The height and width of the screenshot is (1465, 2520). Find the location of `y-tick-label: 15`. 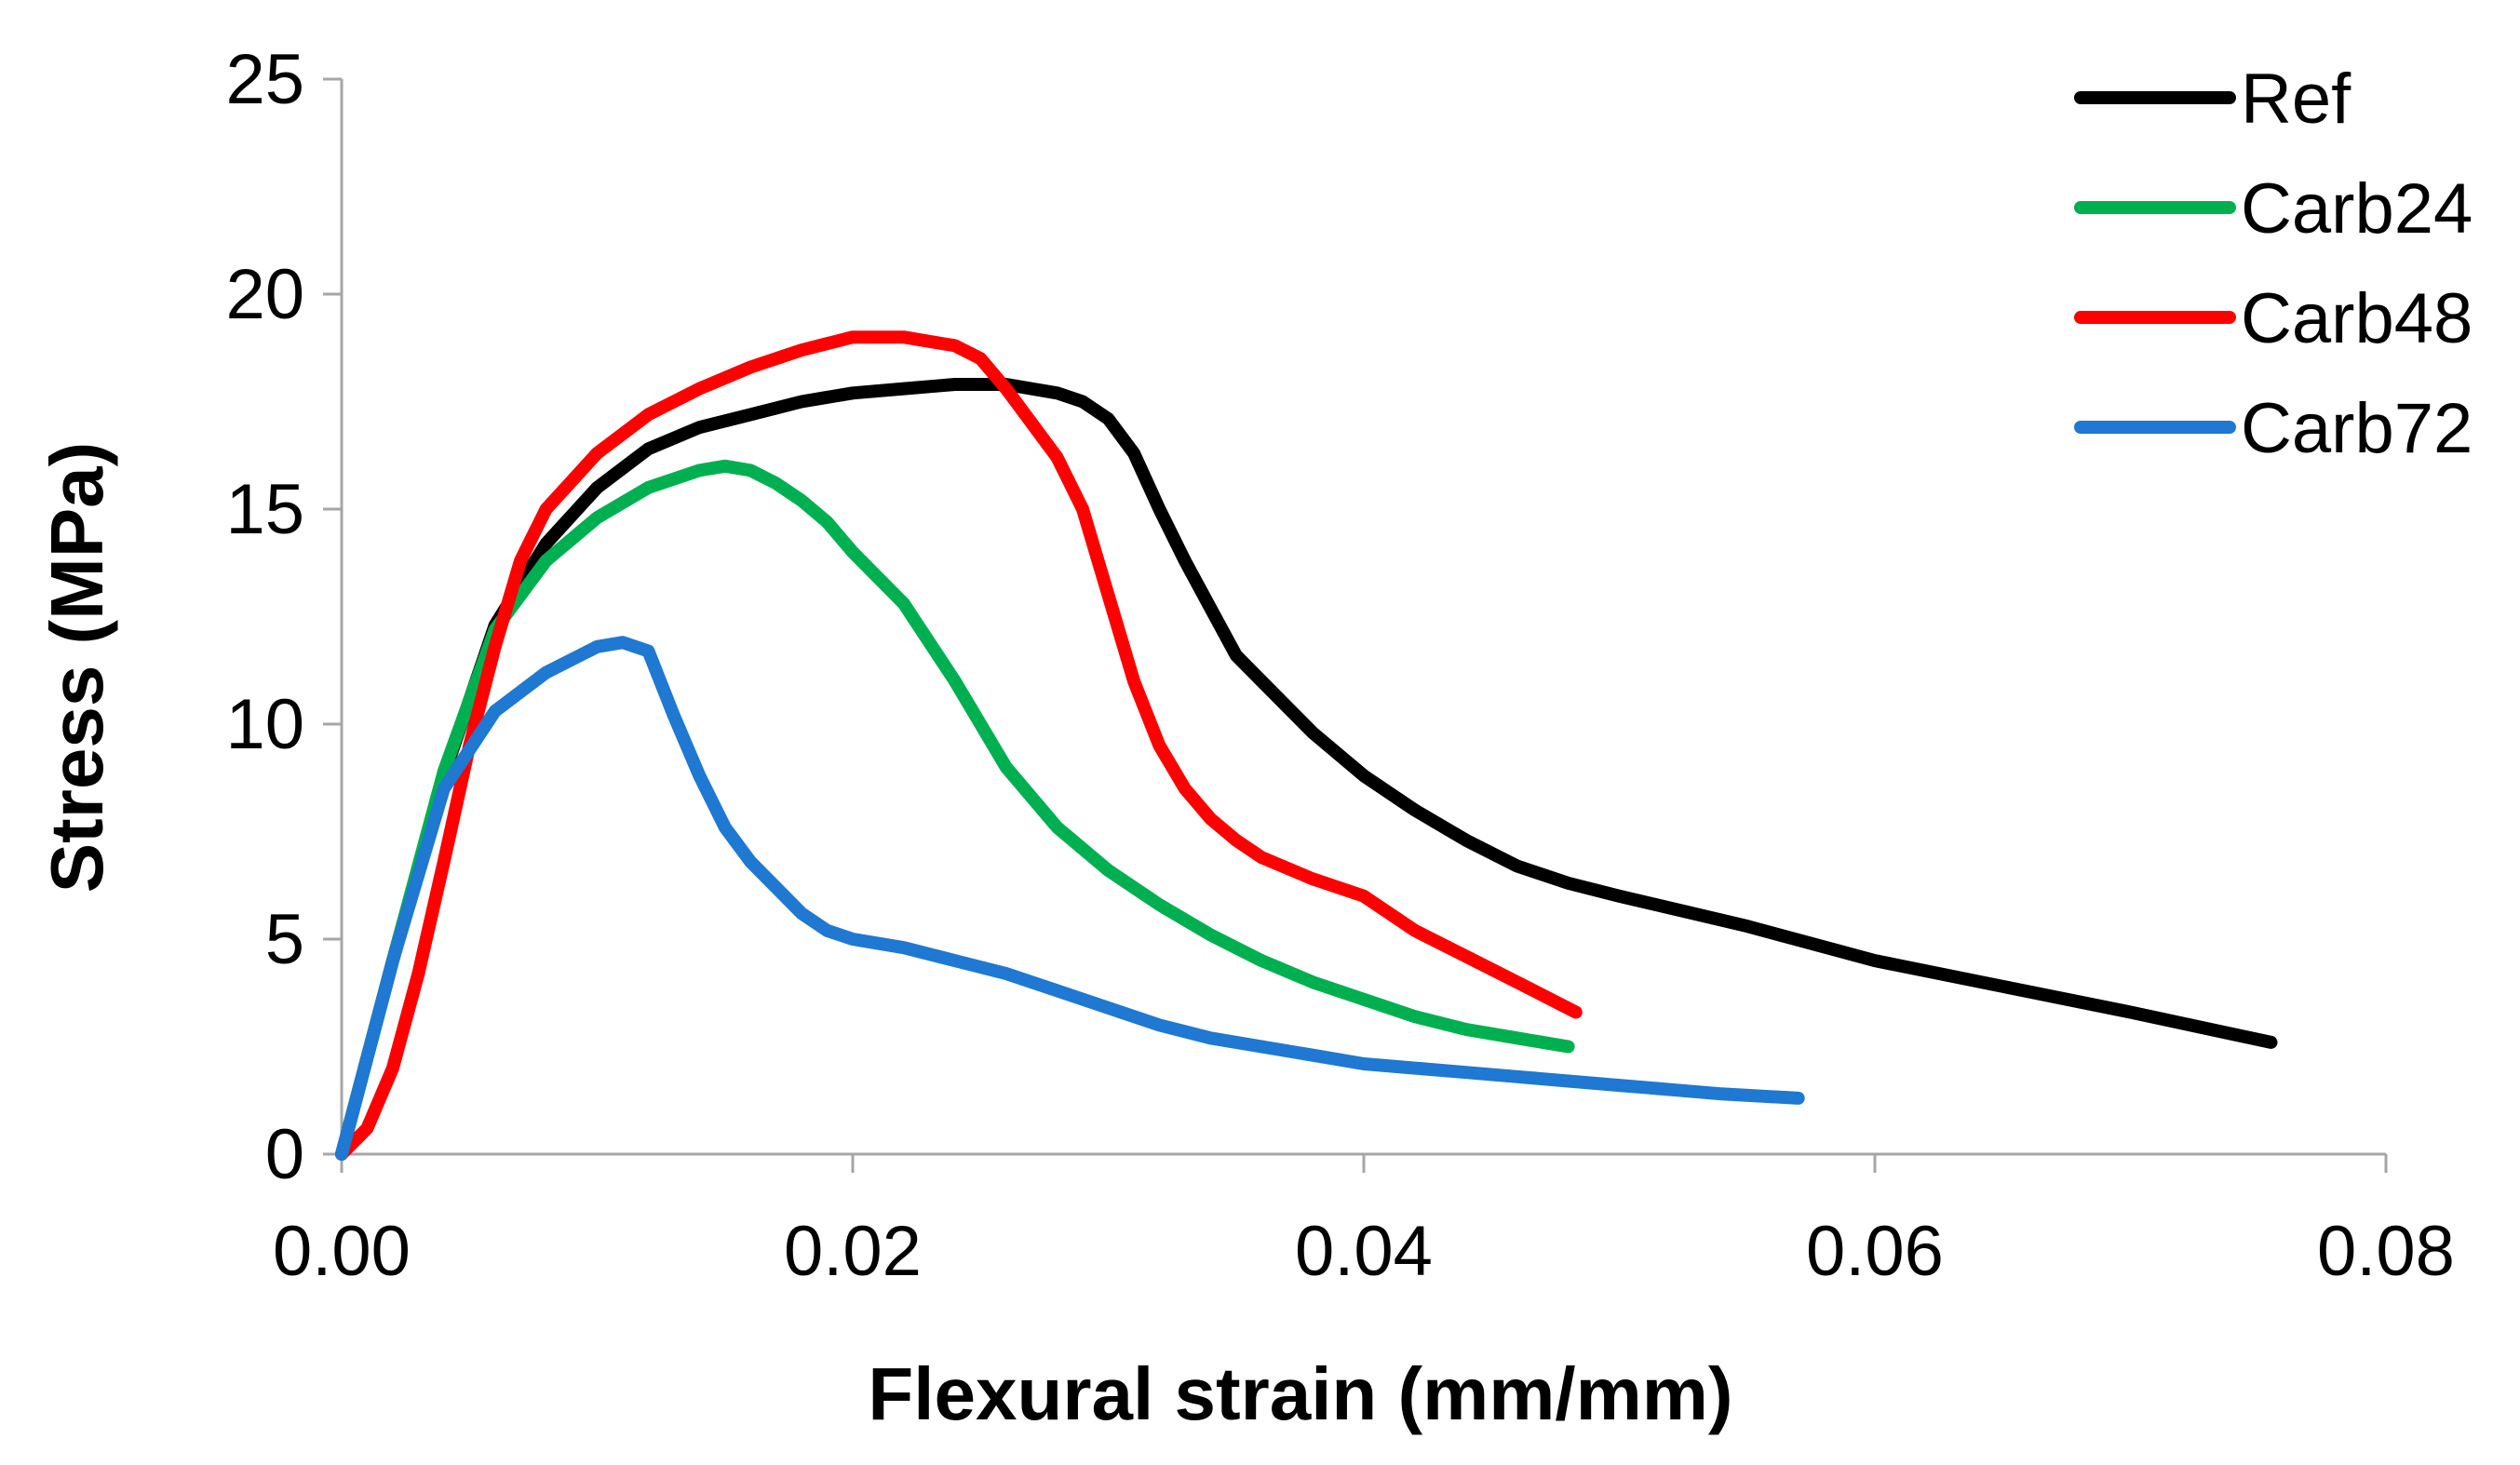

y-tick-label: 15 is located at coordinates (264, 510).